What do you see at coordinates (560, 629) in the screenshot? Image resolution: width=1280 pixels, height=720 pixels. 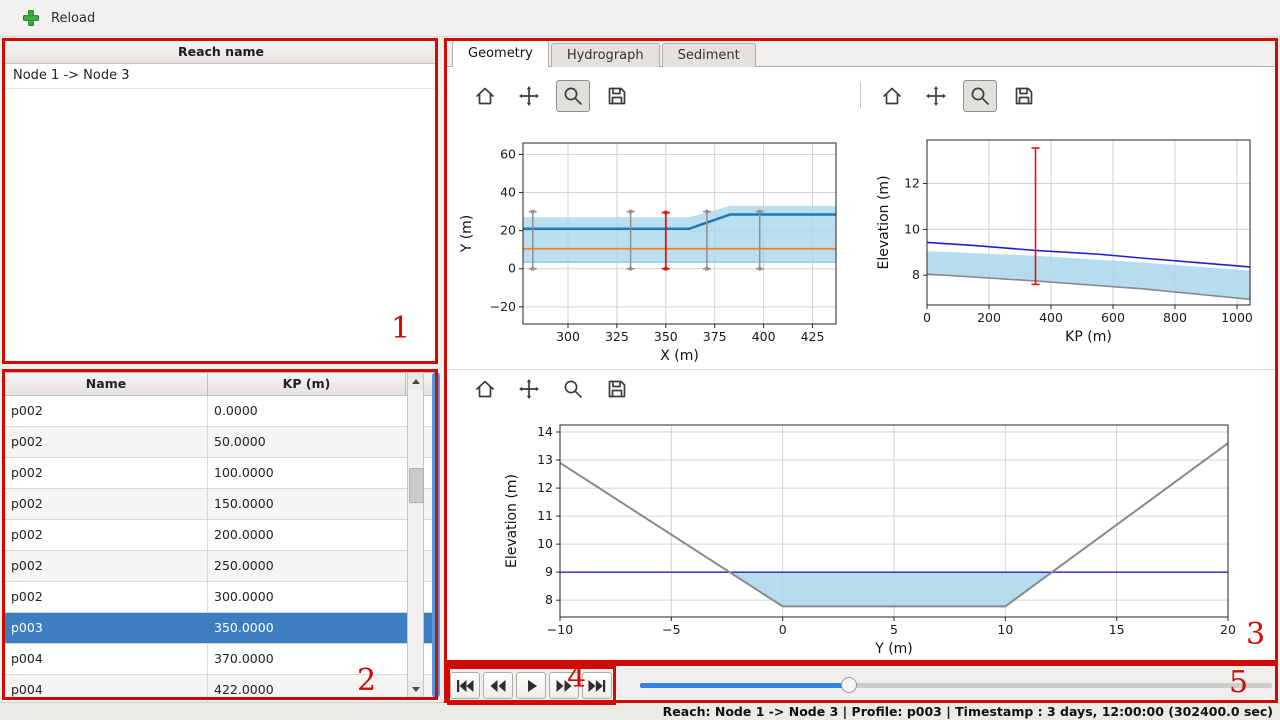 I see `svg-text: −10` at bounding box center [560, 629].